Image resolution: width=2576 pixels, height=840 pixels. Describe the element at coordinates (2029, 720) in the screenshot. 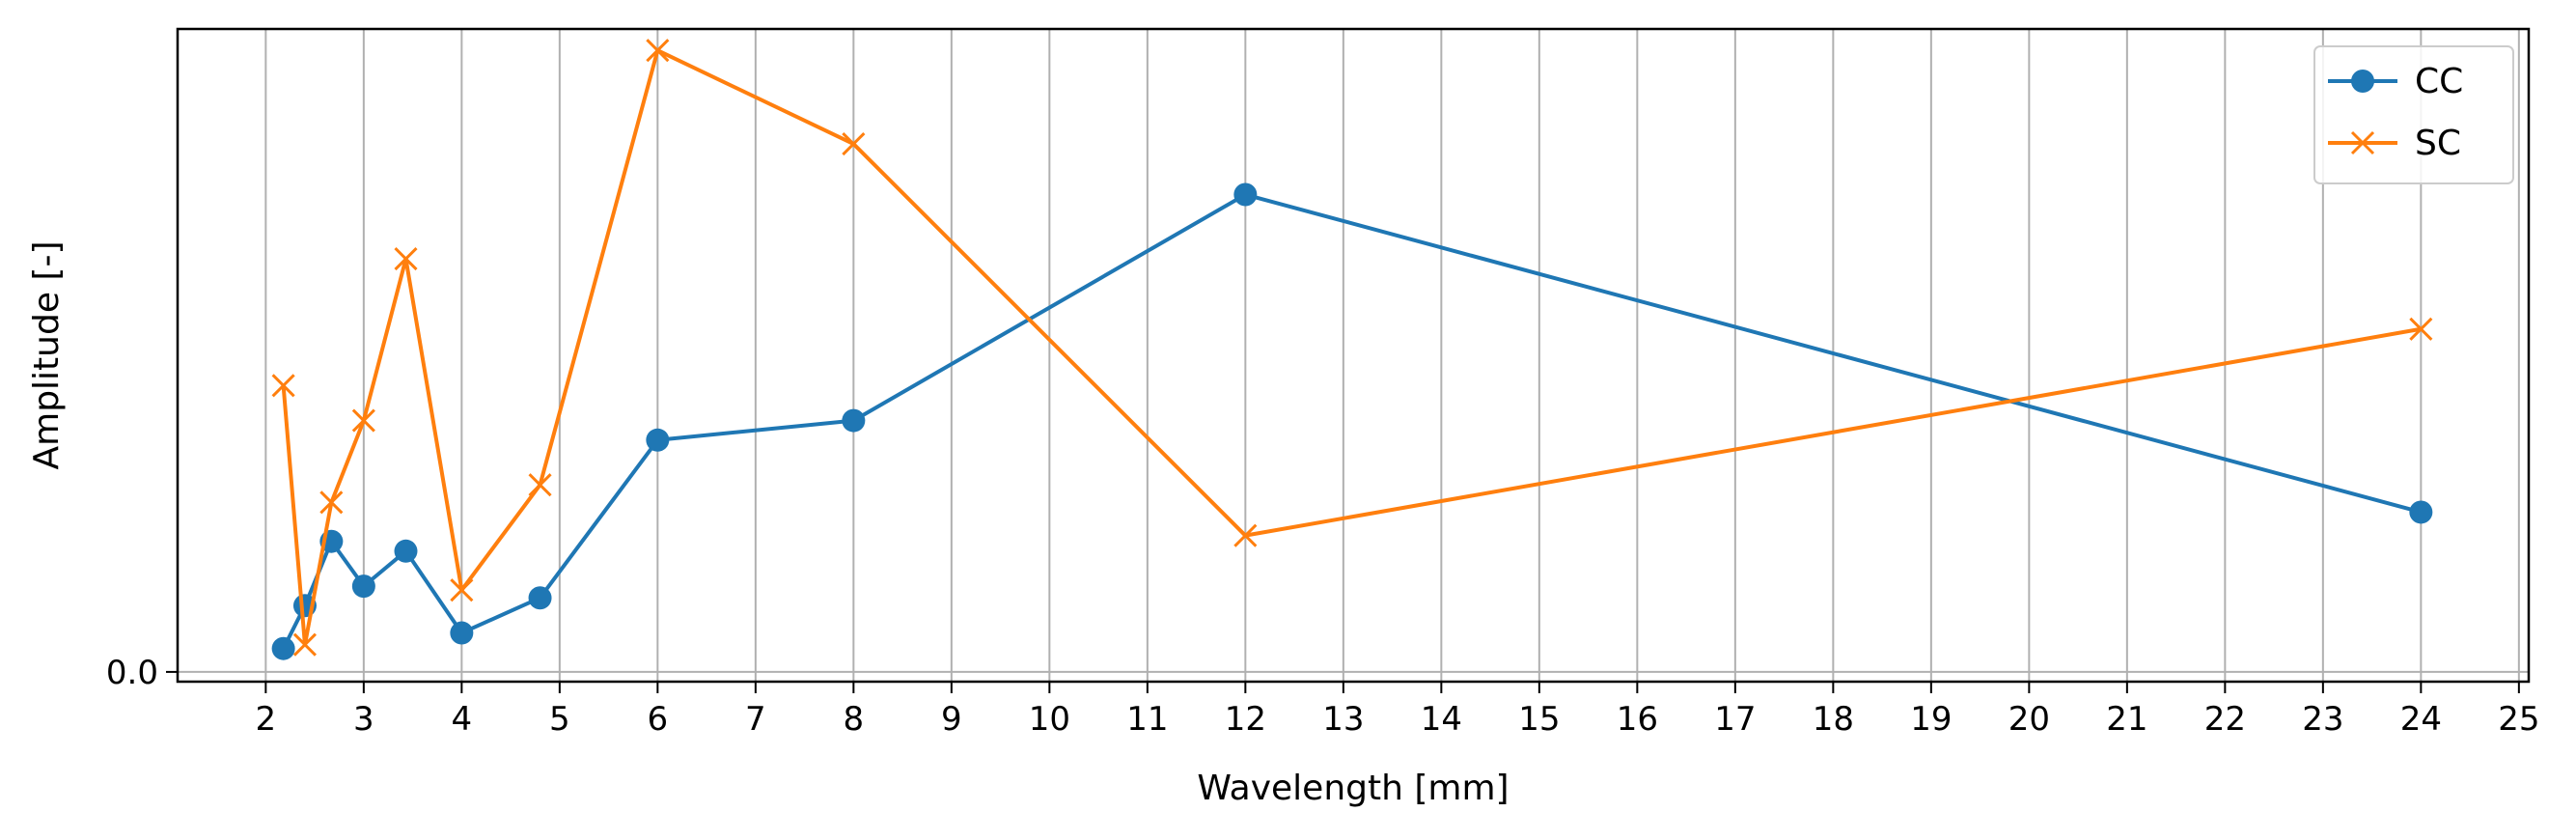

I see `x-tick-label: 20` at that location.